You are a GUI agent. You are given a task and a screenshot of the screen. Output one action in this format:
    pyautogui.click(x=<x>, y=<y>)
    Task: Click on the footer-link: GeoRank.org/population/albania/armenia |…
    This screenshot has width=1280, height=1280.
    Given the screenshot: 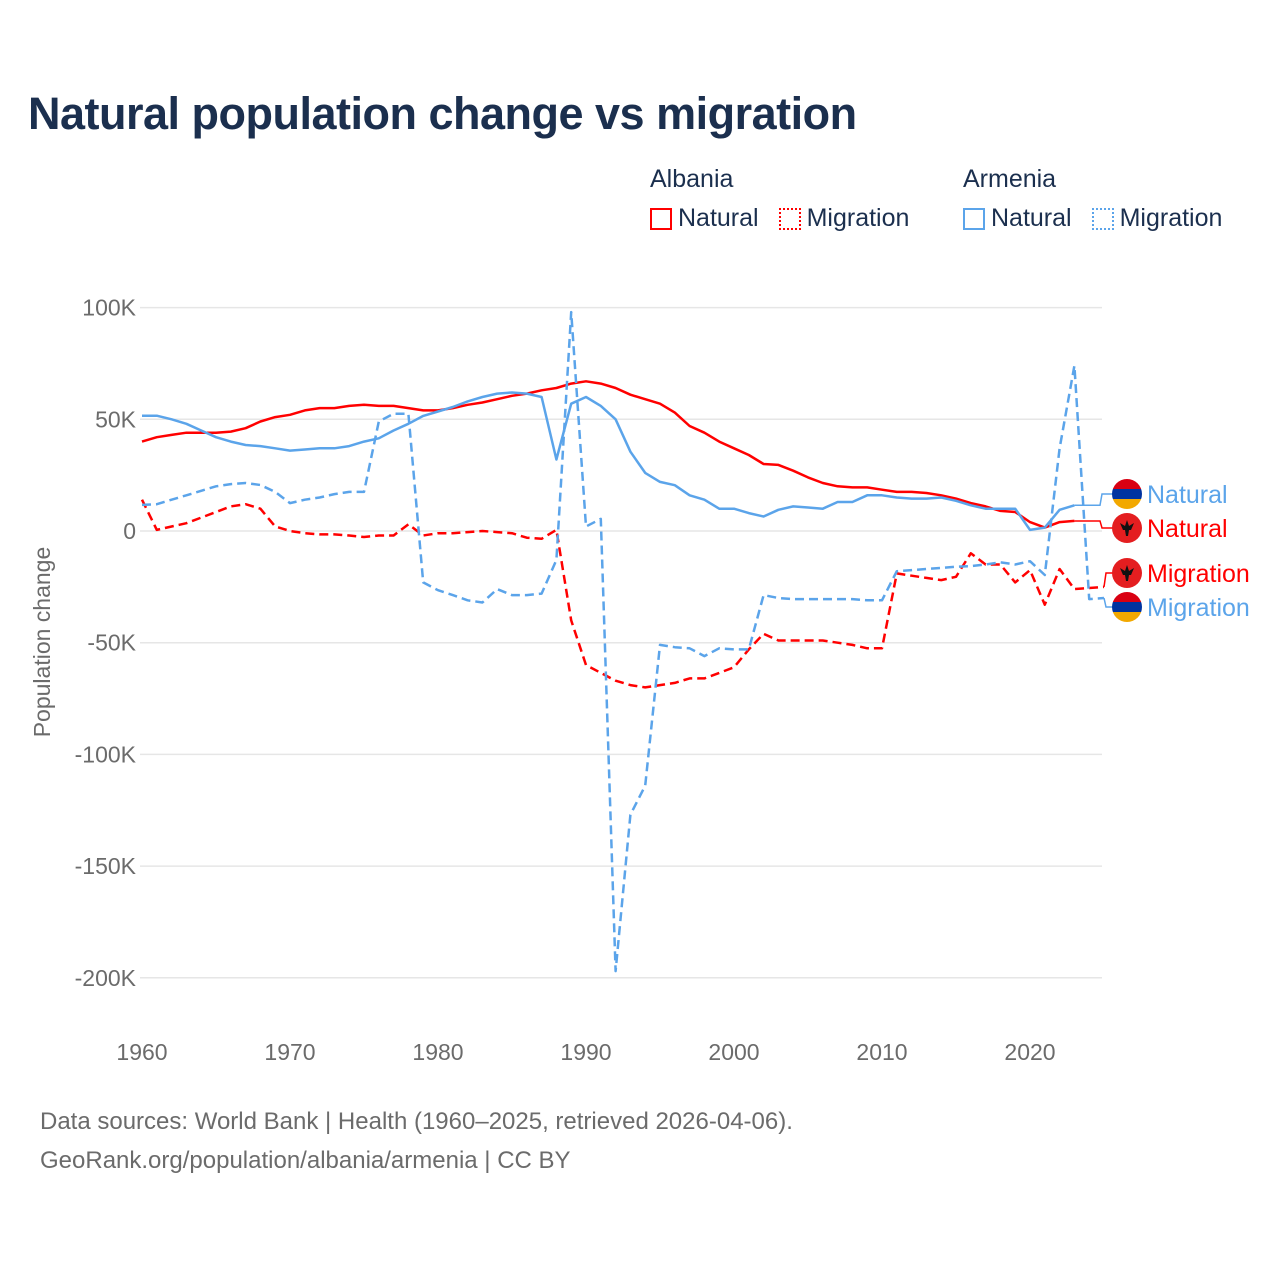 What is the action you would take?
    pyautogui.click(x=305, y=1160)
    